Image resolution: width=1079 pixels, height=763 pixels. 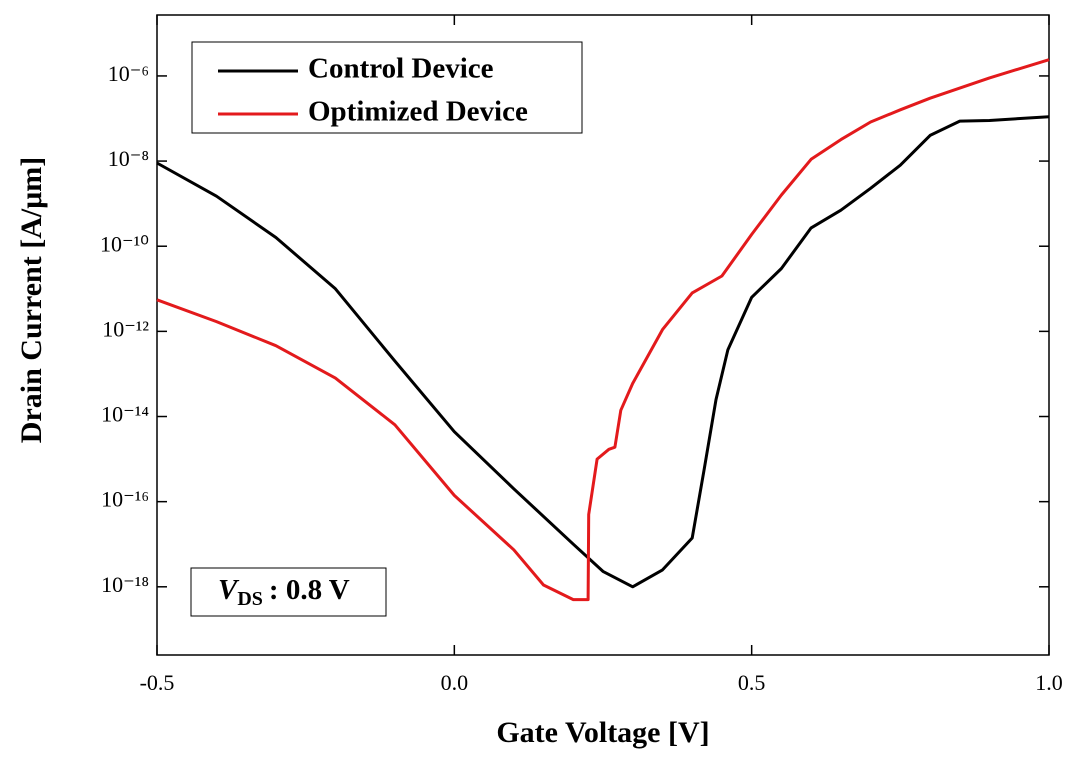 I want to click on annotation-text: : 0.8 V, so click(x=309, y=590).